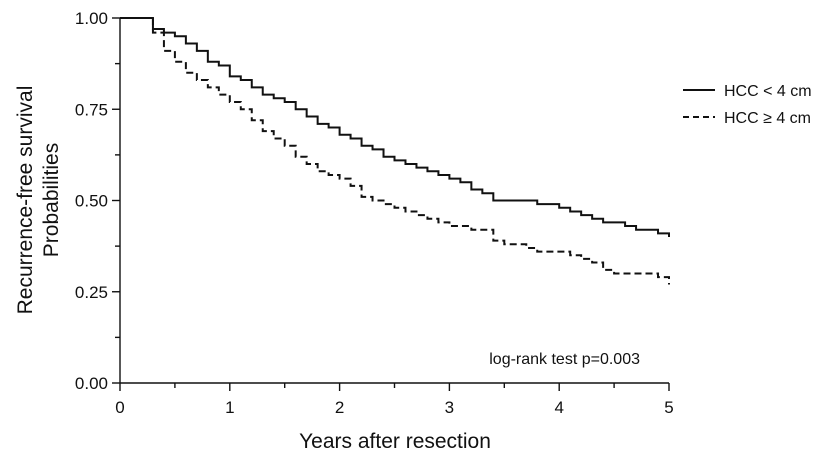  I want to click on y-axis-title: Recurrence-free survival Probabilities, so click(38, 200).